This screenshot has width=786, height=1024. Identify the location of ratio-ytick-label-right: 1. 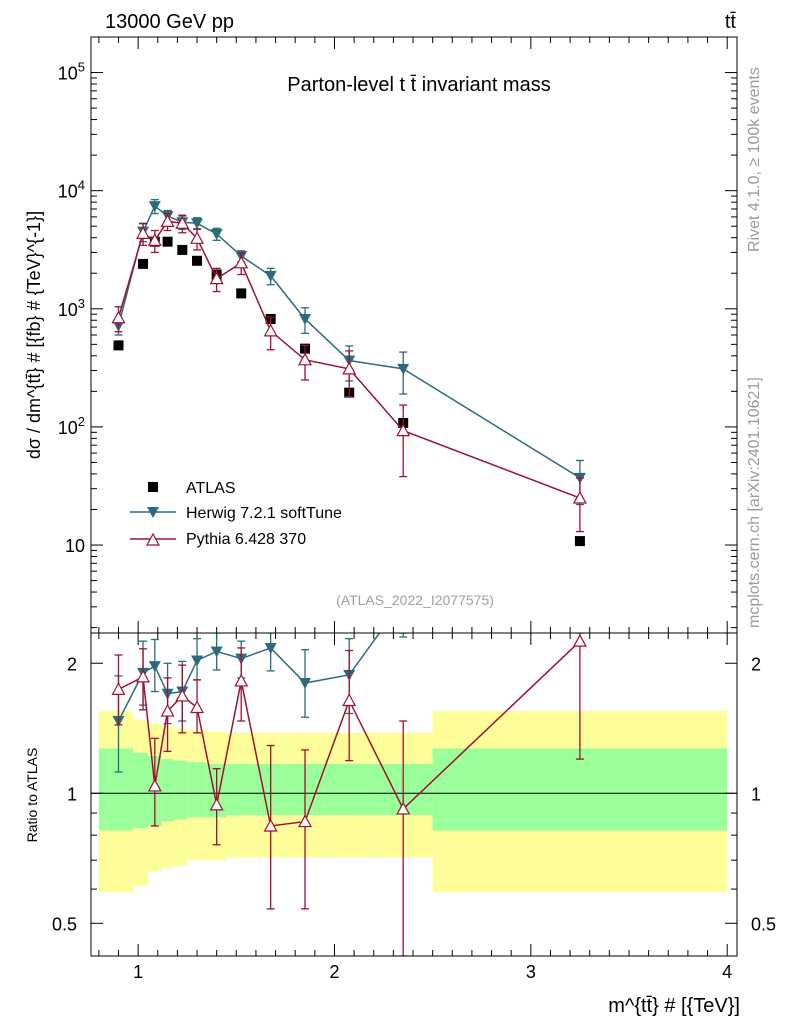
(756, 794).